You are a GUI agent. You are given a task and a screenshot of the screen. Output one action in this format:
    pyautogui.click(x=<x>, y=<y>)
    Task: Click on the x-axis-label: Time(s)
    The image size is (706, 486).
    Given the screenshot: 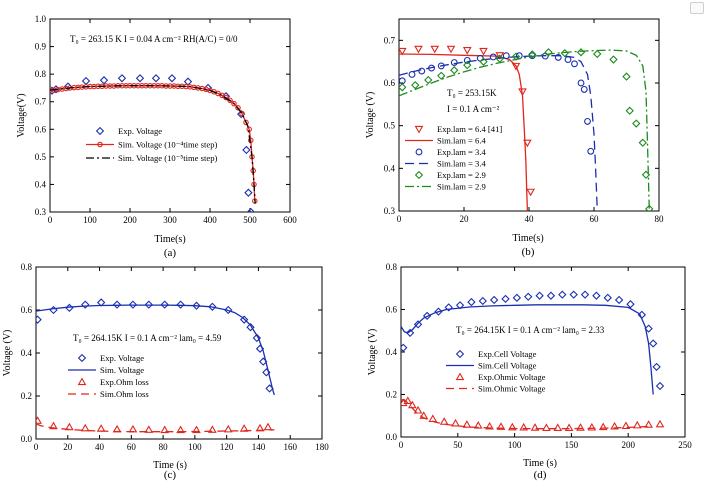 What is the action you would take?
    pyautogui.click(x=169, y=239)
    